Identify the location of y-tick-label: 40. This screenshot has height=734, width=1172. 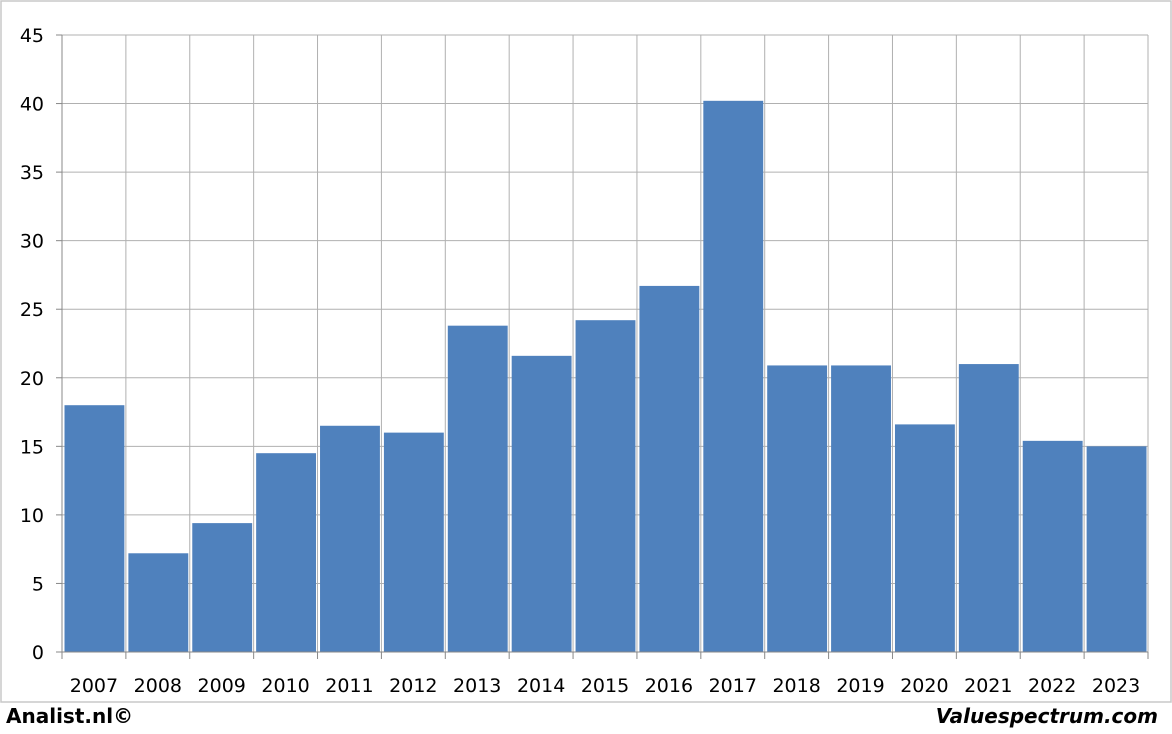
(32, 105).